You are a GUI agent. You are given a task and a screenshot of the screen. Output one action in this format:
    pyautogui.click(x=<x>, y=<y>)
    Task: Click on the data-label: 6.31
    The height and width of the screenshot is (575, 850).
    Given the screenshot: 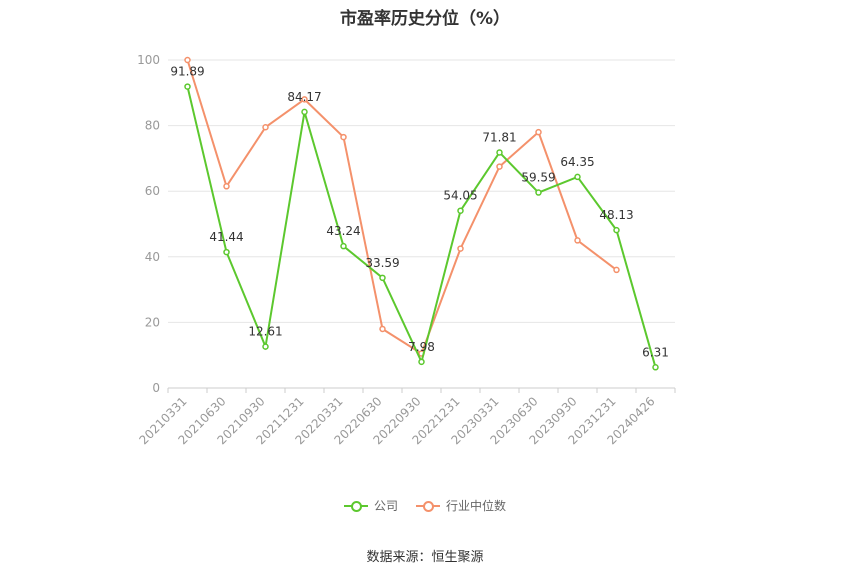 What is the action you would take?
    pyautogui.click(x=655, y=352)
    